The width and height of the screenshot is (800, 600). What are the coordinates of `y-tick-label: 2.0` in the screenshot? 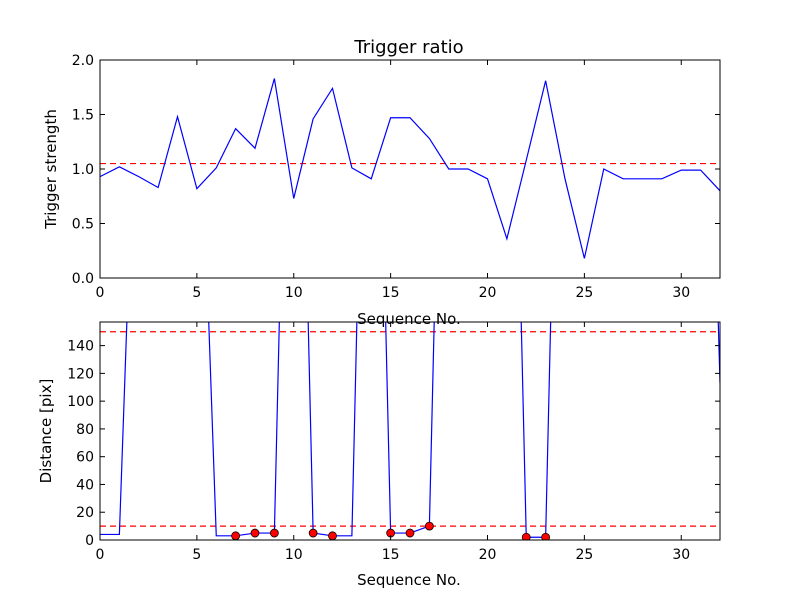 It's located at (83, 61).